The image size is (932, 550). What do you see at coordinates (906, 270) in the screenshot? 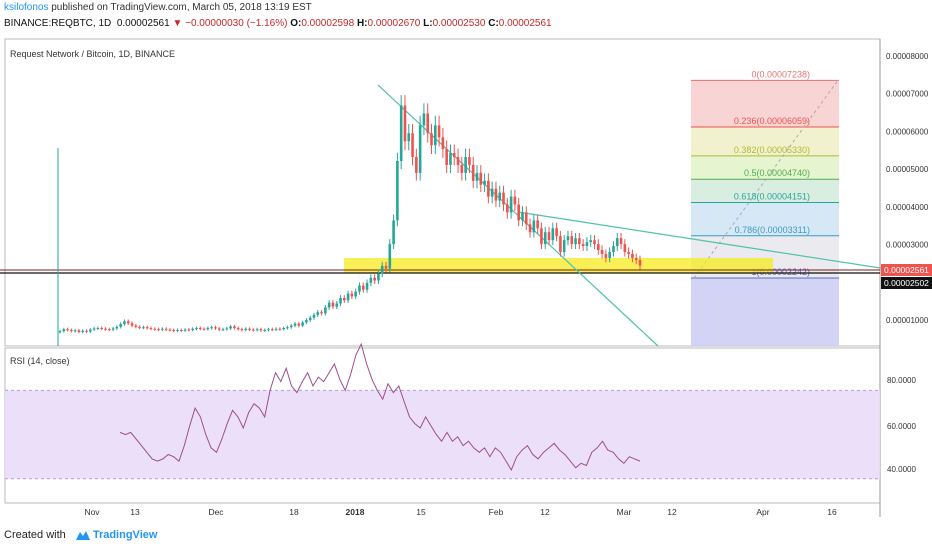
I see `price-label-text: 0.00002561` at bounding box center [906, 270].